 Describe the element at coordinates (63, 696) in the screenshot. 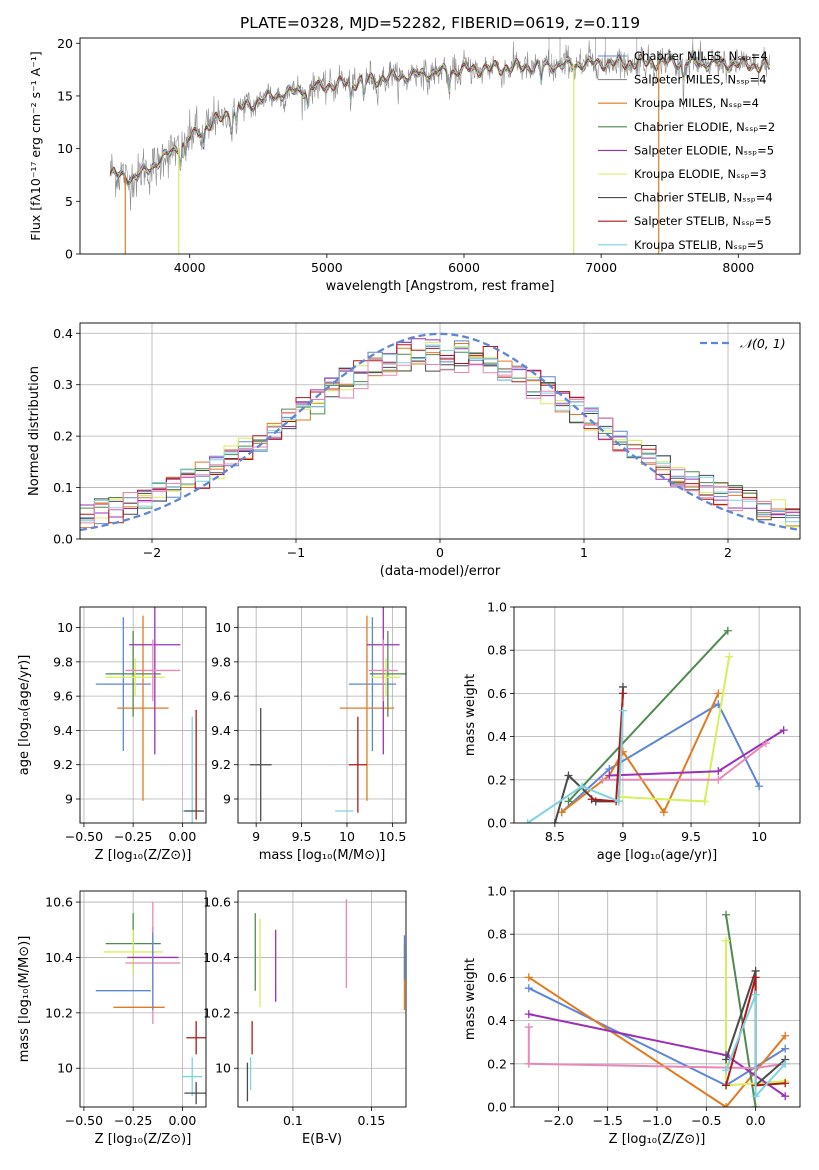

I see `y-tick-label: 9.6` at that location.